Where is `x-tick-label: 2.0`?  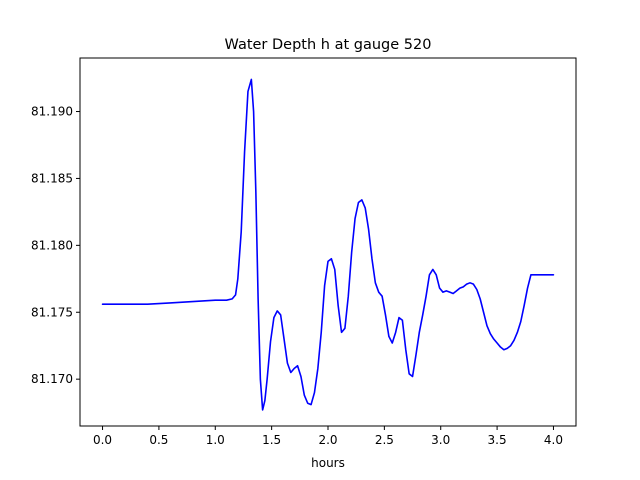
x-tick-label: 2.0 is located at coordinates (327, 440).